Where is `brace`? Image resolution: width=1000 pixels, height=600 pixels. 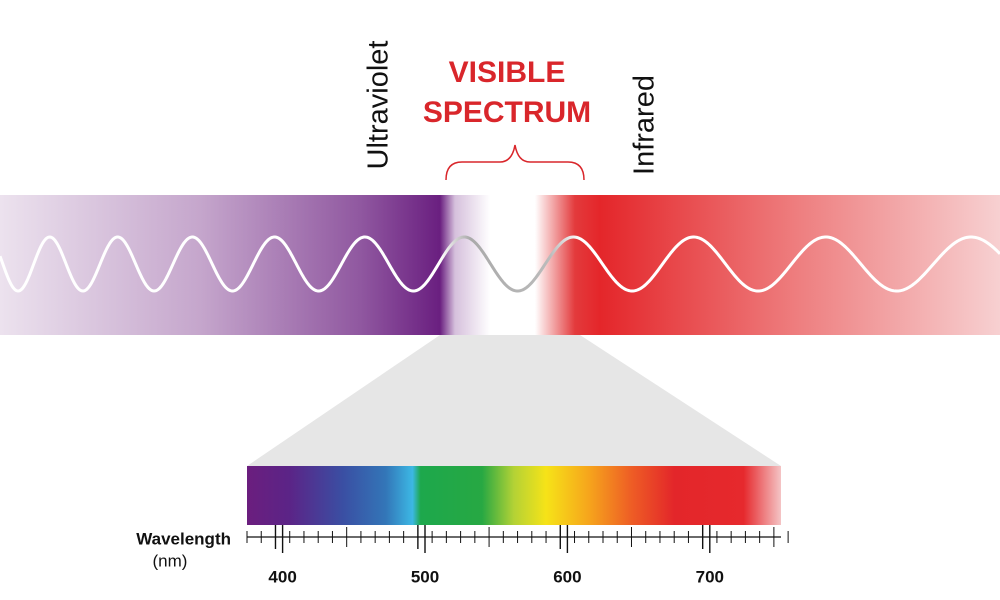 brace is located at coordinates (515, 162).